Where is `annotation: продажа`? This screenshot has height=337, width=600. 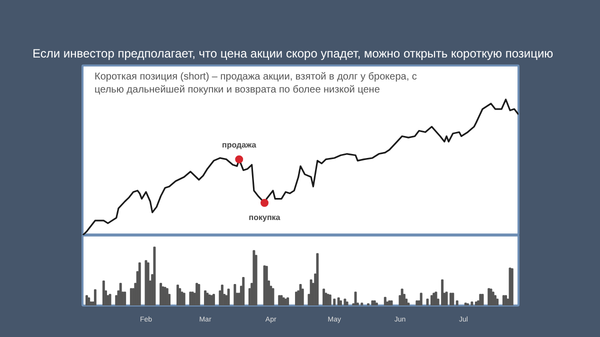
annotation: продажа is located at coordinates (239, 145).